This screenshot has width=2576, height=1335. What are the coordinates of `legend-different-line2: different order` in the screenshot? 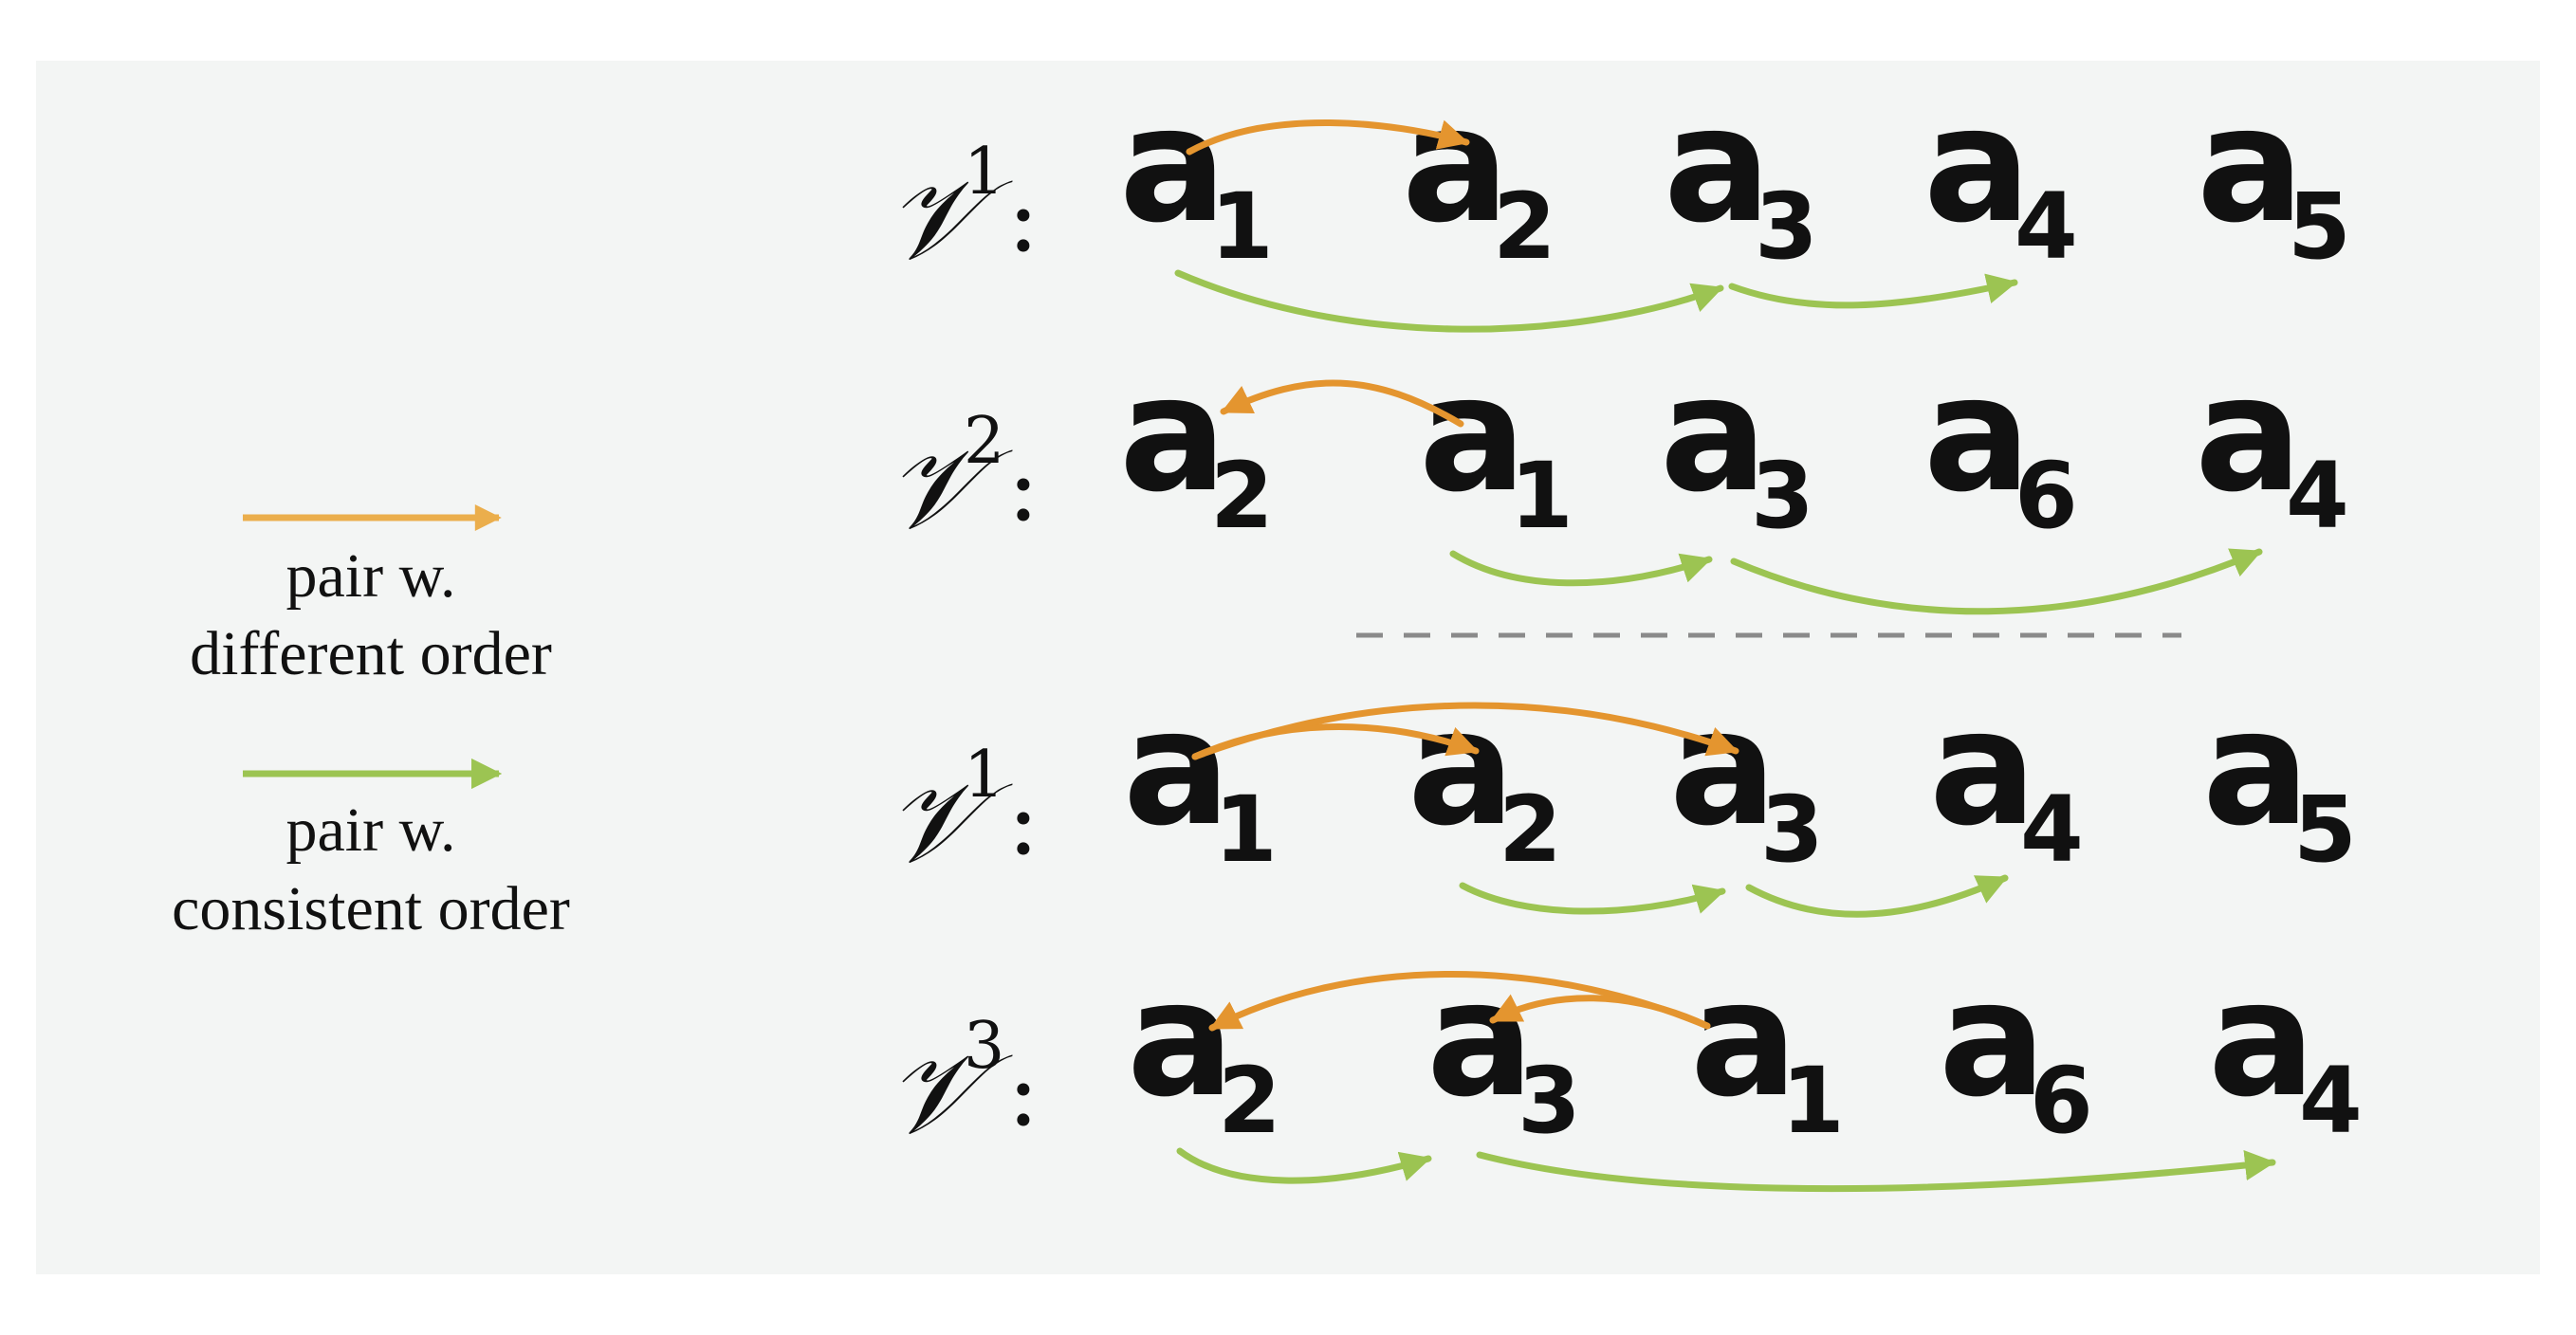 It's located at (371, 653).